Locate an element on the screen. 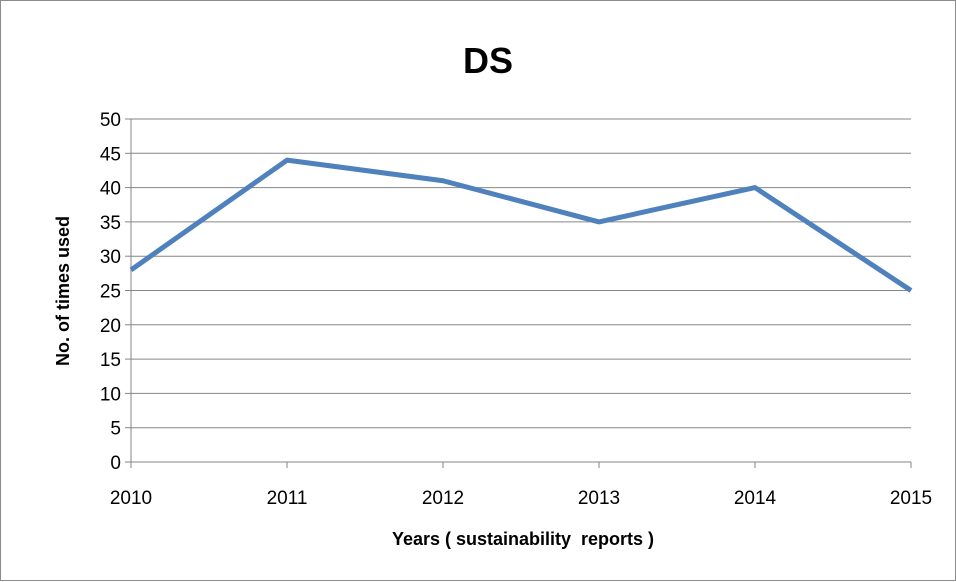 The height and width of the screenshot is (582, 956). y-tick-label: 45 is located at coordinates (110, 154).